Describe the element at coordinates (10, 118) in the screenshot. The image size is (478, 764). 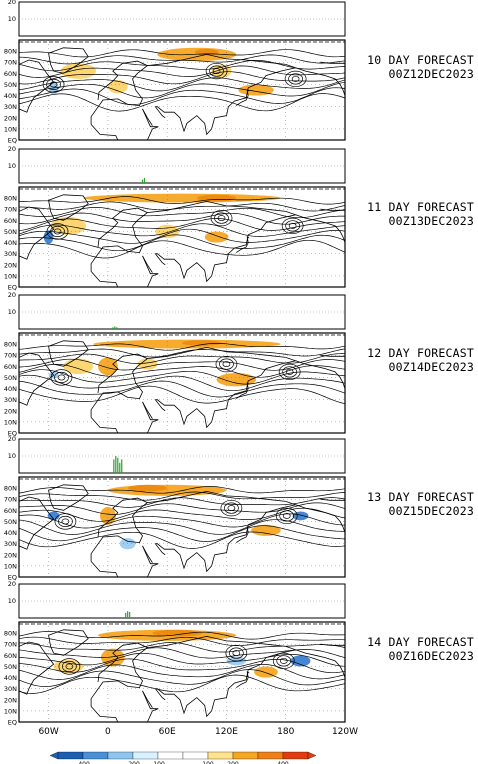
I see `lat-label: 20N` at that location.